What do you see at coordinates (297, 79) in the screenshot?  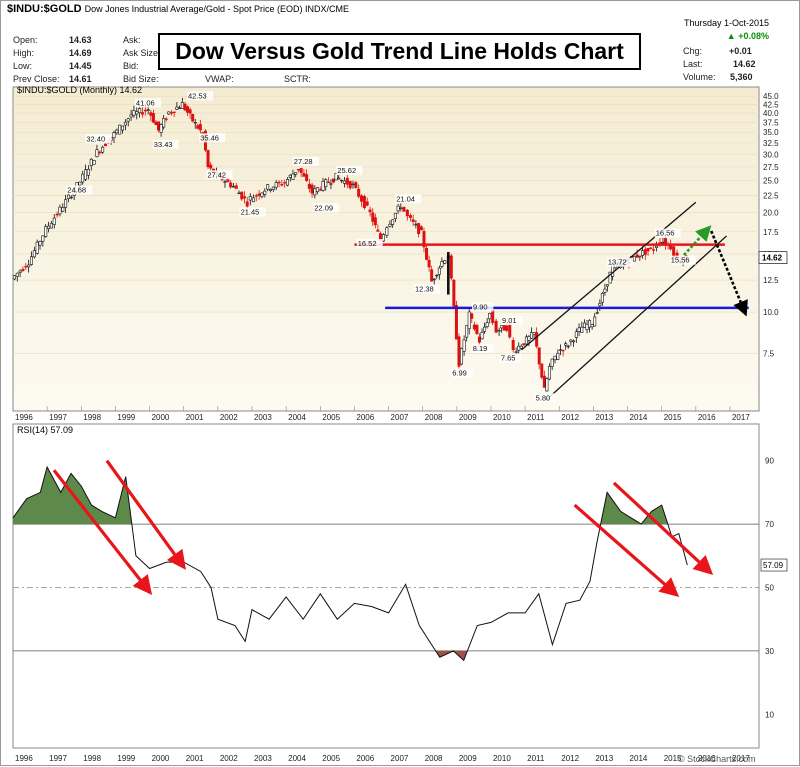 I see `stat-sctr: SCTR:` at bounding box center [297, 79].